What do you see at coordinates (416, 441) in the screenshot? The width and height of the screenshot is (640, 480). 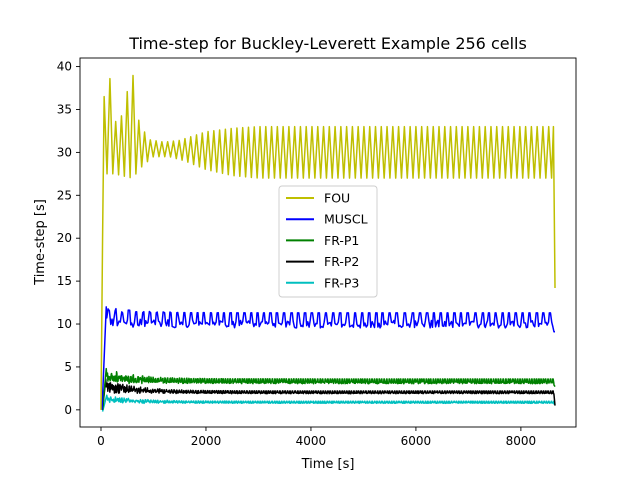 I see `x-tick-label: 6000` at bounding box center [416, 441].